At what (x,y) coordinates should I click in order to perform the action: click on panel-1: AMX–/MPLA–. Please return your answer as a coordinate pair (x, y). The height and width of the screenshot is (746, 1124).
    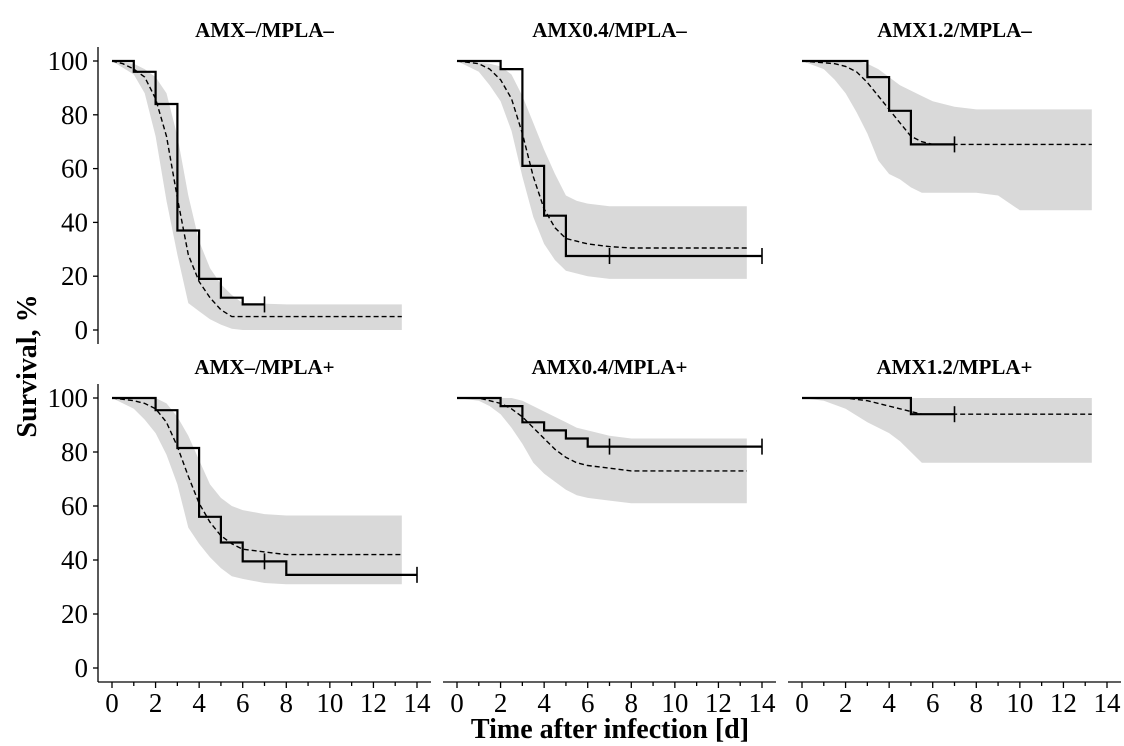
    Looking at the image, I should click on (256, 174).